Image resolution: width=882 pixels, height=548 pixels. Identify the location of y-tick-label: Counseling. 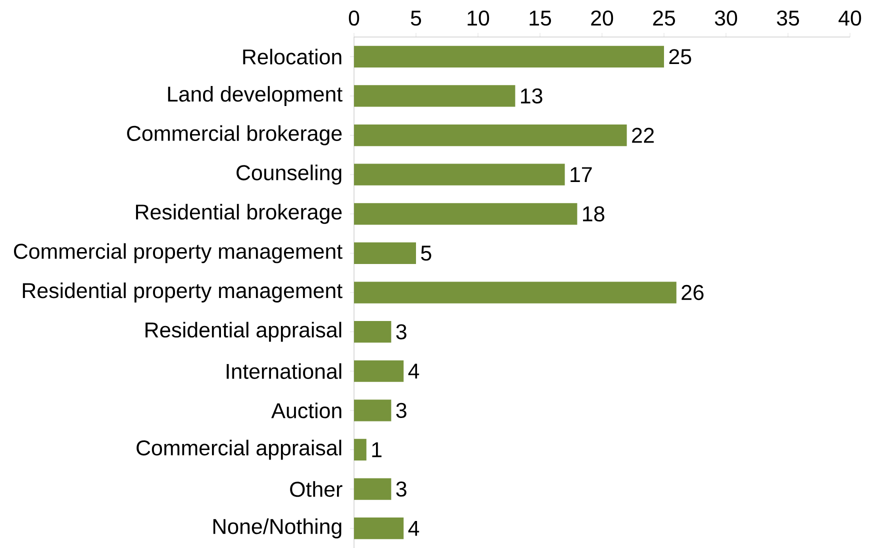
(289, 174).